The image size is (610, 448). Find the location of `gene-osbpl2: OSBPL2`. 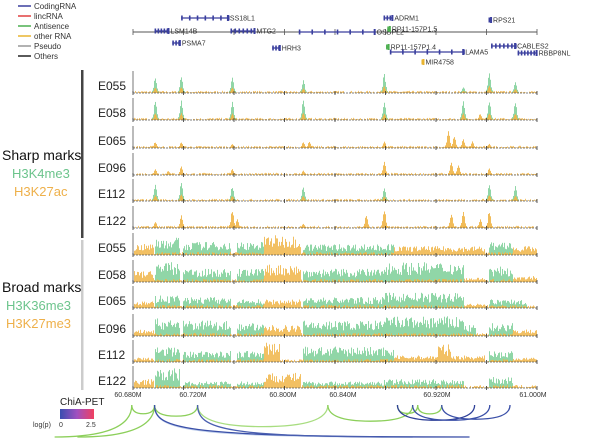

gene-osbpl2: OSBPL2 is located at coordinates (351, 33).